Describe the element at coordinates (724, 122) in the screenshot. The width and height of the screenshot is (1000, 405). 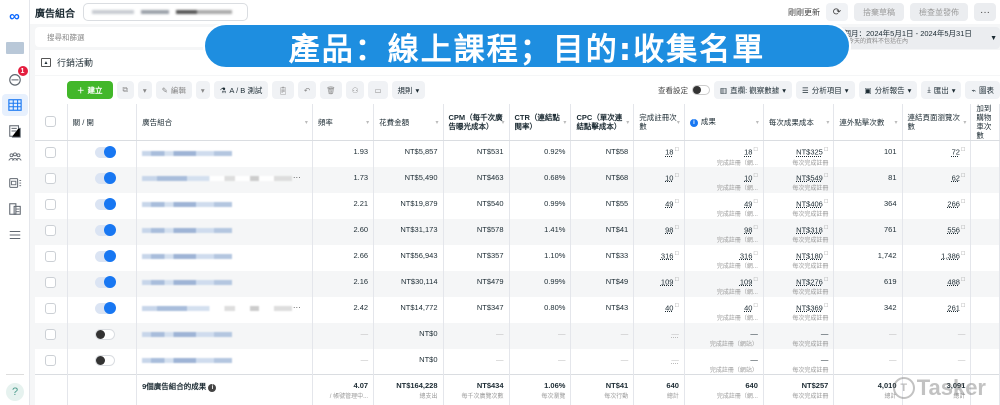
I see `col-results: i 成果 ▾` at that location.